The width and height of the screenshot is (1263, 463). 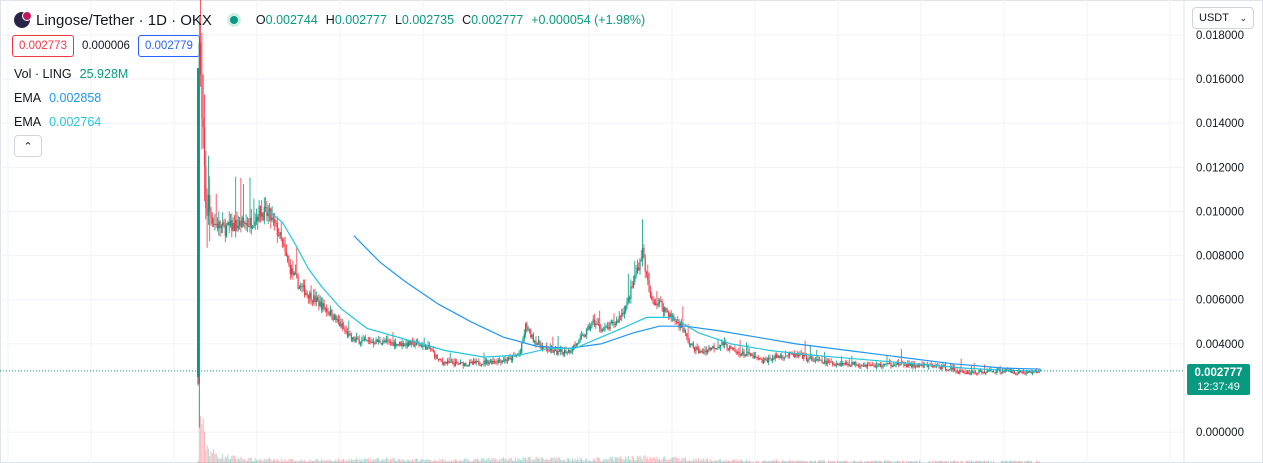 What do you see at coordinates (105, 46) in the screenshot?
I see `spread-value: 0.000006` at bounding box center [105, 46].